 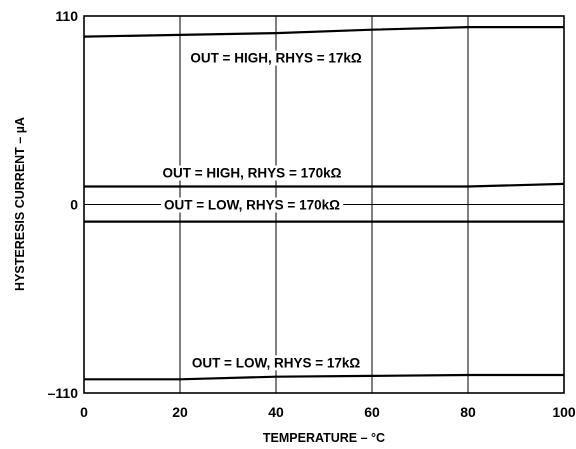 I want to click on series-label-4: OUT = LOW, RHYS = 17kΩ, so click(x=276, y=362).